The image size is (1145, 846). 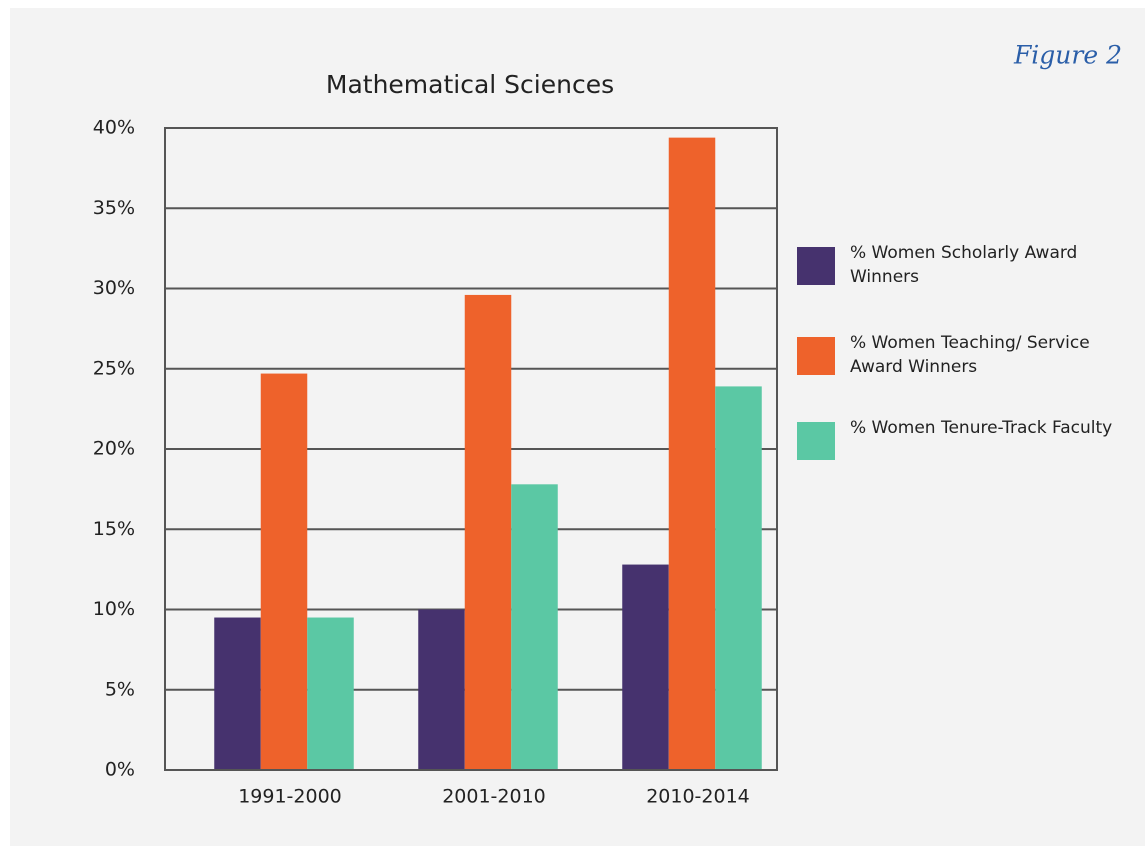 What do you see at coordinates (964, 265) in the screenshot?
I see `legend-label: % Women Scholarly Award Winners` at bounding box center [964, 265].